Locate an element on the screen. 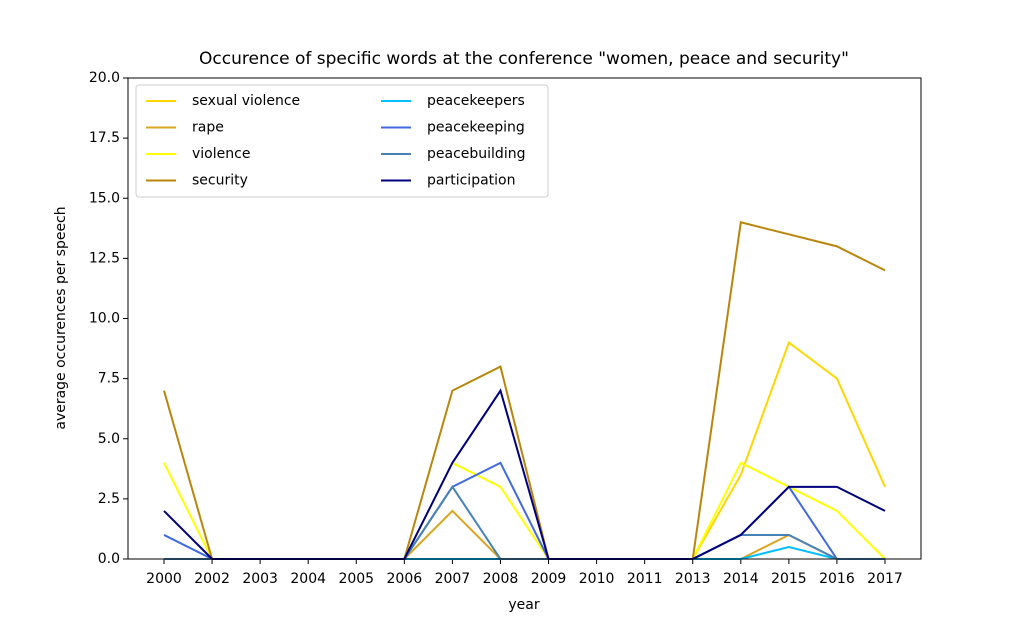 This screenshot has height=640, width=1024. y-tick-label: 20.0 is located at coordinates (104, 78).